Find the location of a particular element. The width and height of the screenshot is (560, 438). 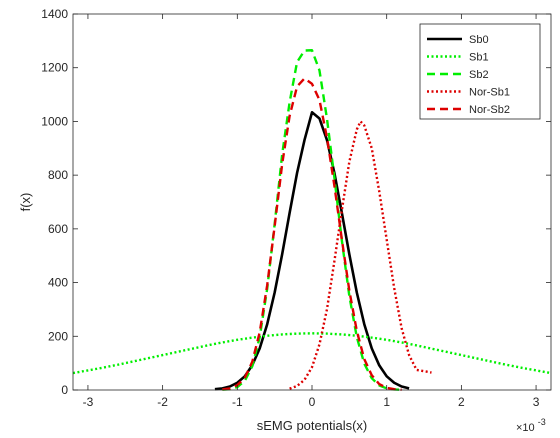

x-axis-exponent: ×10 -3 is located at coordinates (531, 425).